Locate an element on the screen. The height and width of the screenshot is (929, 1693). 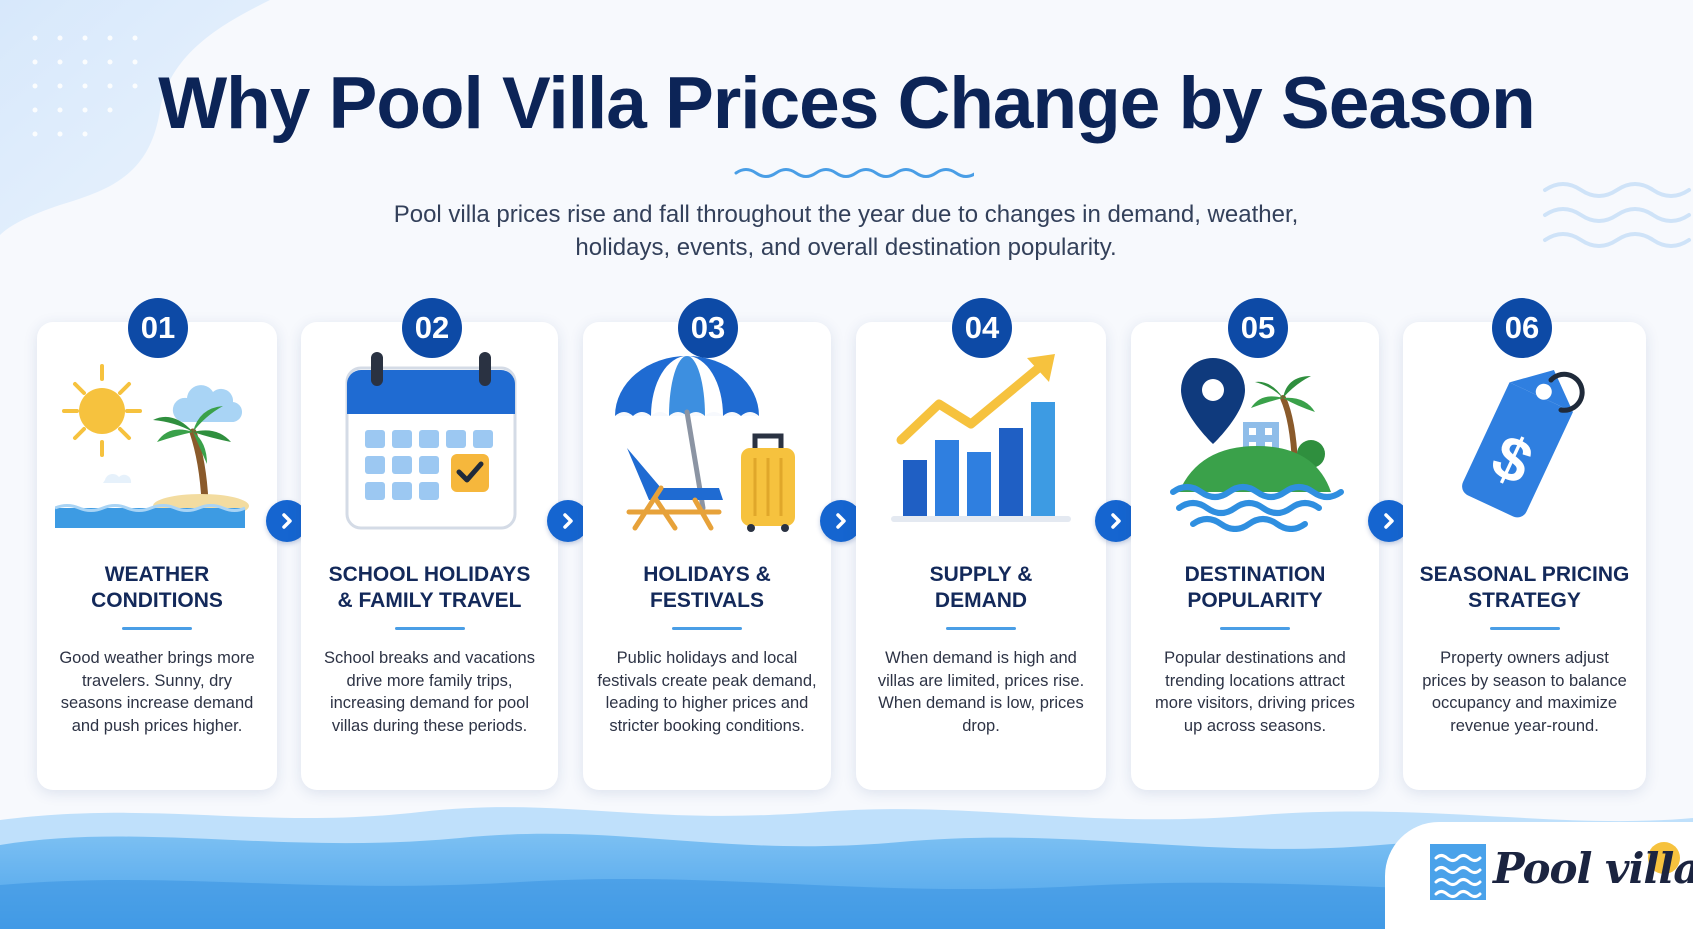
step-badge: 02 is located at coordinates (432, 328).